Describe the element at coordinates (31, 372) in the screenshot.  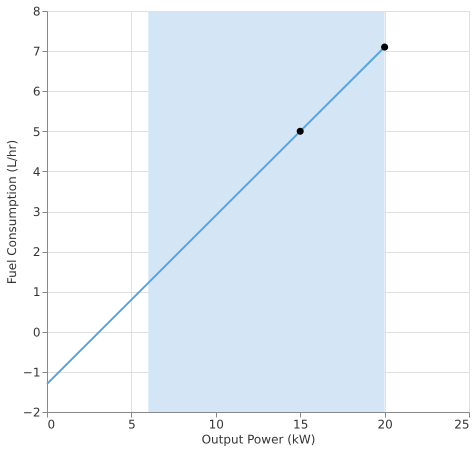
I see `y-tick-label: −1` at that location.